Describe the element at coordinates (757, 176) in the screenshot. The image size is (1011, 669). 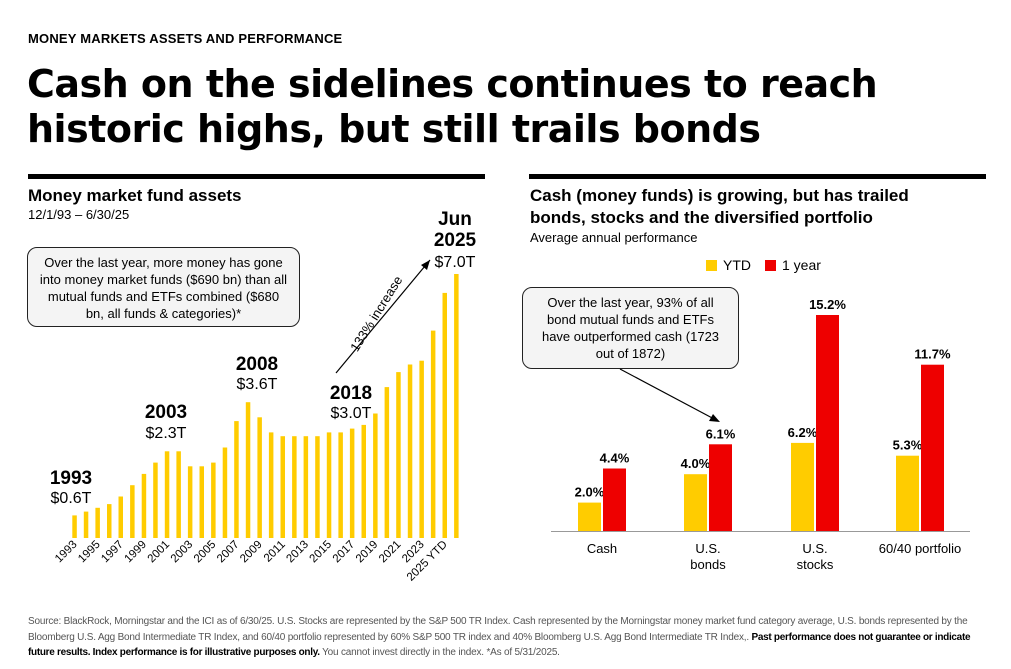
I see `right-panel-rule` at that location.